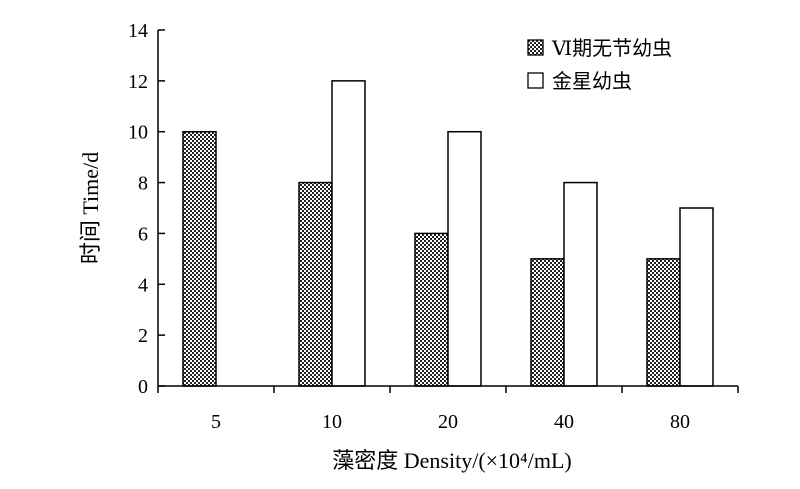 The image size is (800, 489). What do you see at coordinates (216, 422) in the screenshot?
I see `x-tick-label: 5` at bounding box center [216, 422].